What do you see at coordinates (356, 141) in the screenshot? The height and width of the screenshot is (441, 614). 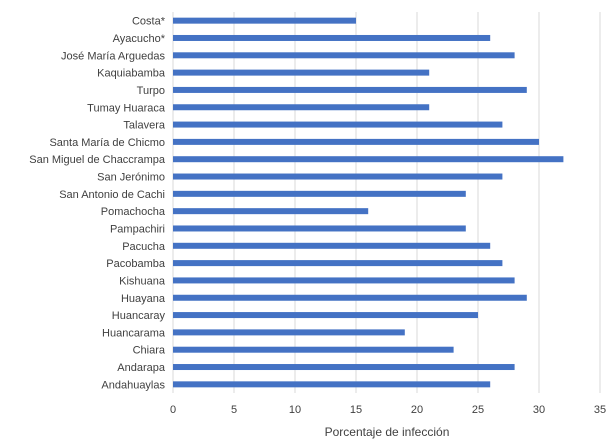 I see `bar-santa-mar-a-de-chicmo` at bounding box center [356, 141].